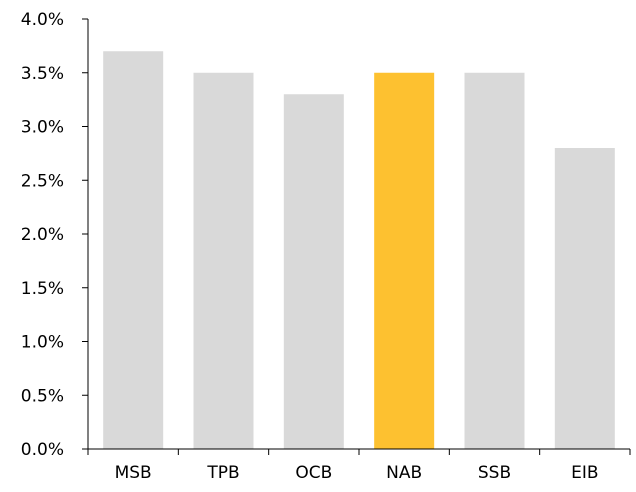 The height and width of the screenshot is (492, 636). Describe the element at coordinates (42, 450) in the screenshot. I see `y-tick-label: 0.0%` at that location.